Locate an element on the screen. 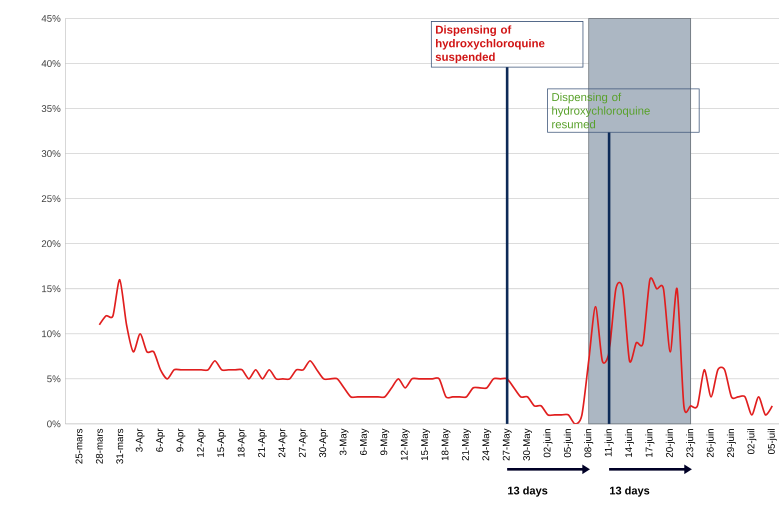 This screenshot has width=779, height=508. y-tick-label: 40% is located at coordinates (51, 63).